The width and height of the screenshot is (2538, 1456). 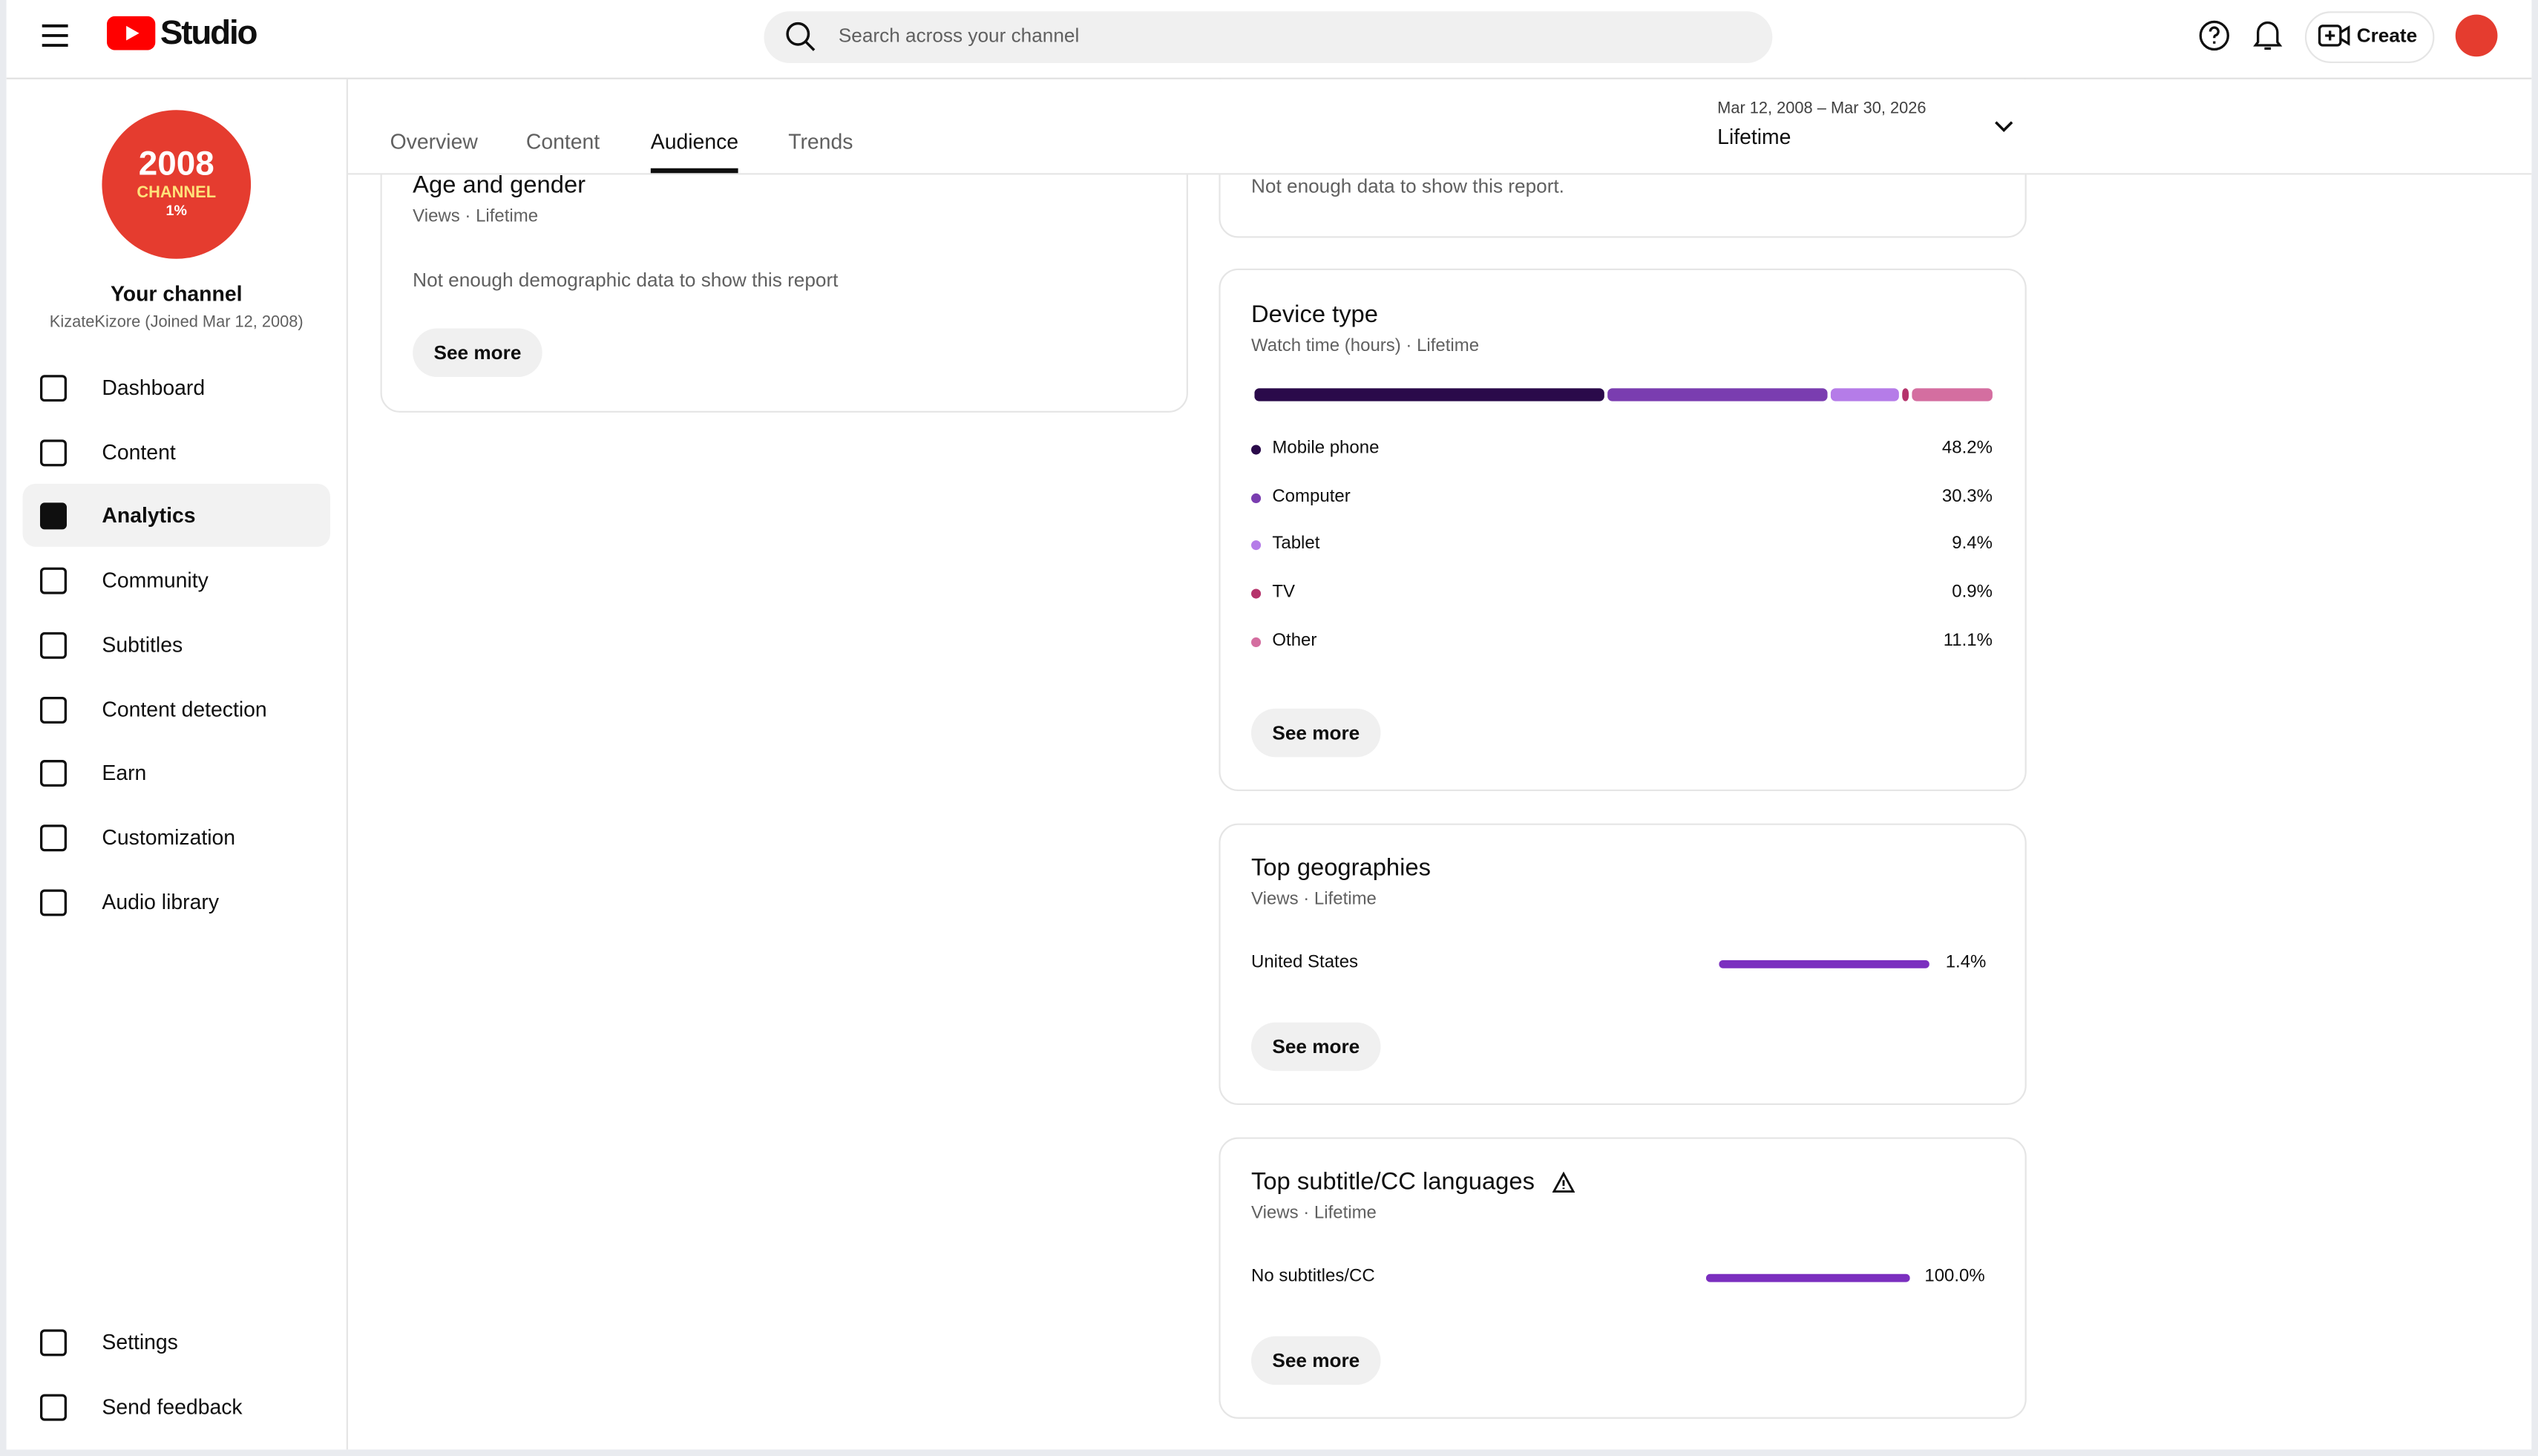 I want to click on legend-value: 0.9%, so click(x=1972, y=593).